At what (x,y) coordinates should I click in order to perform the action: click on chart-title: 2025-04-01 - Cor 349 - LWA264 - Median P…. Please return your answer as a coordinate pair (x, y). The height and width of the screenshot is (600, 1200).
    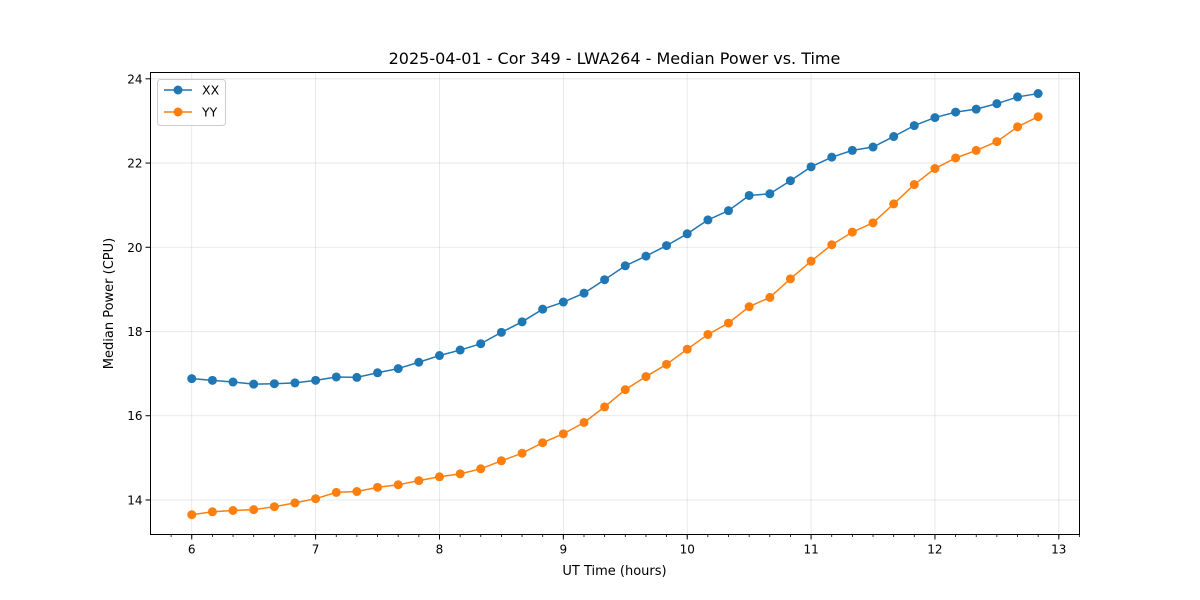
    Looking at the image, I should click on (615, 58).